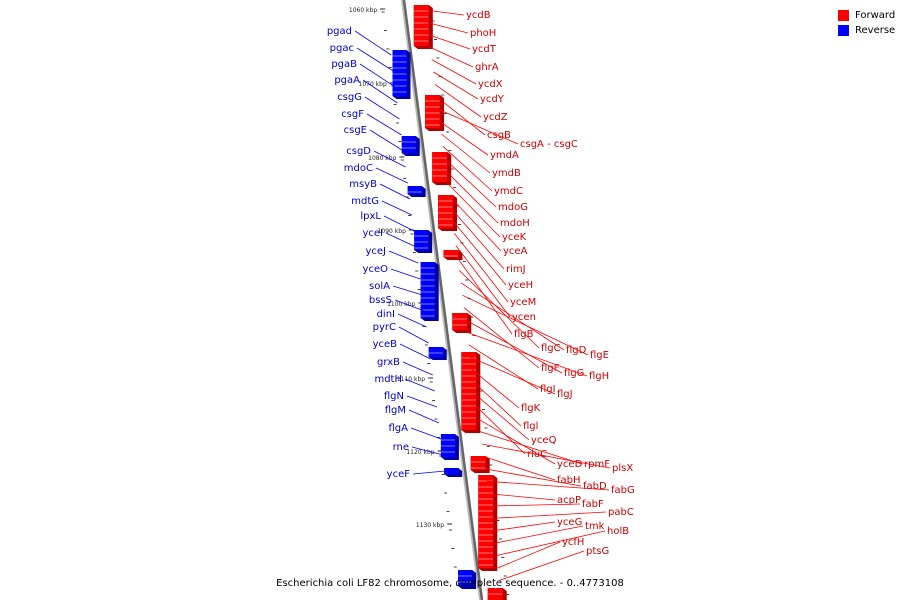 The image size is (900, 600). Describe the element at coordinates (508, 191) in the screenshot. I see `forward-gene-label: ymdC` at that location.